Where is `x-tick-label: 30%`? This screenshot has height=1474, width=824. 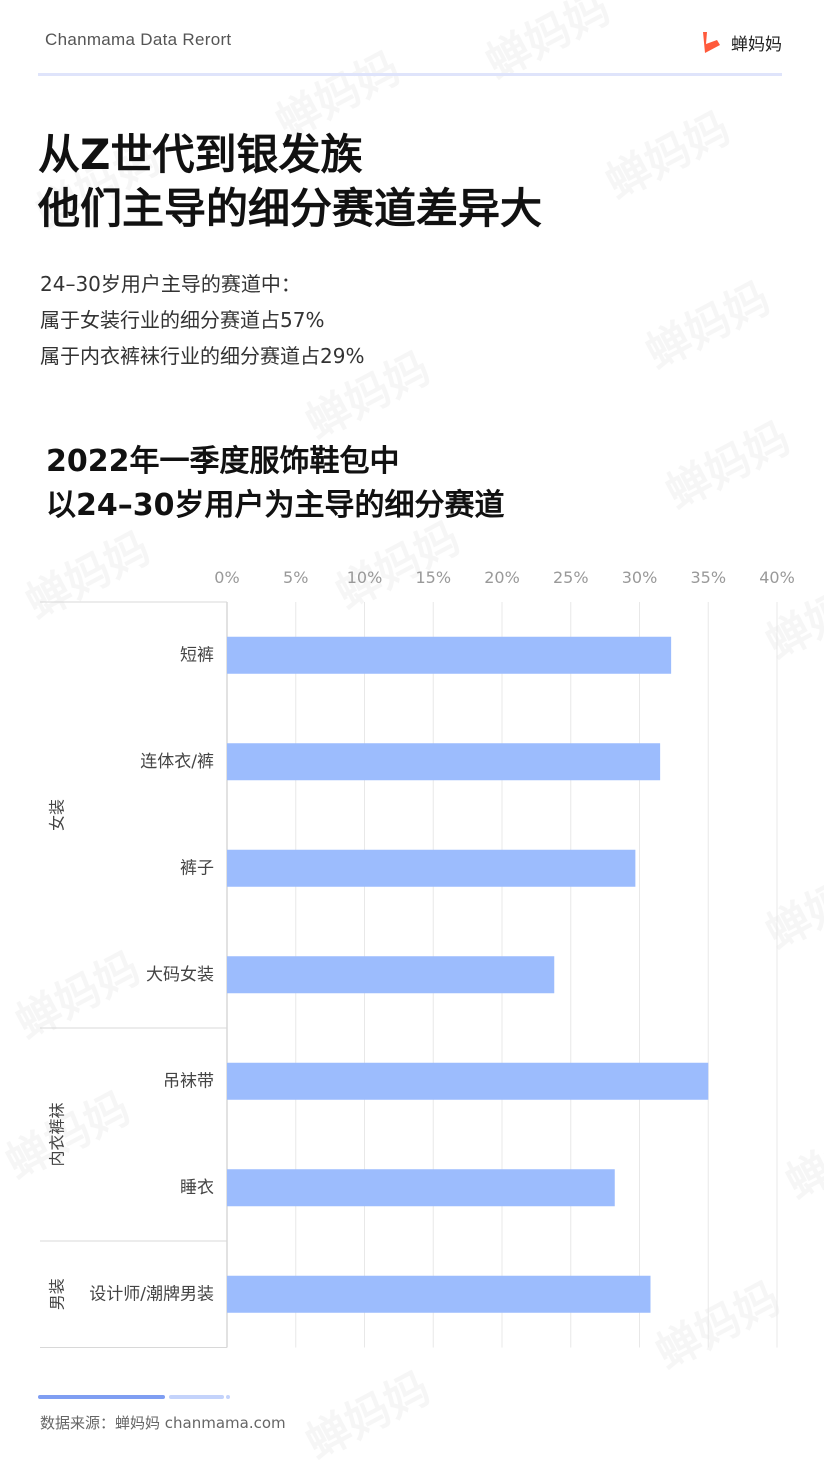
x-tick-label: 30% is located at coordinates (640, 577).